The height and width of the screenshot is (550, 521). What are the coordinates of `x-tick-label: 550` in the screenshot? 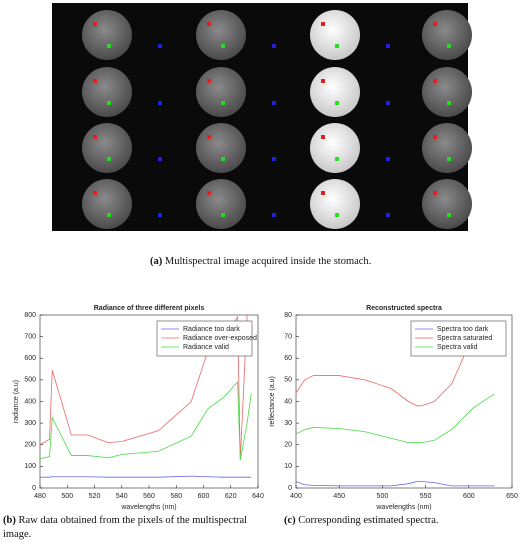 It's located at (426, 496).